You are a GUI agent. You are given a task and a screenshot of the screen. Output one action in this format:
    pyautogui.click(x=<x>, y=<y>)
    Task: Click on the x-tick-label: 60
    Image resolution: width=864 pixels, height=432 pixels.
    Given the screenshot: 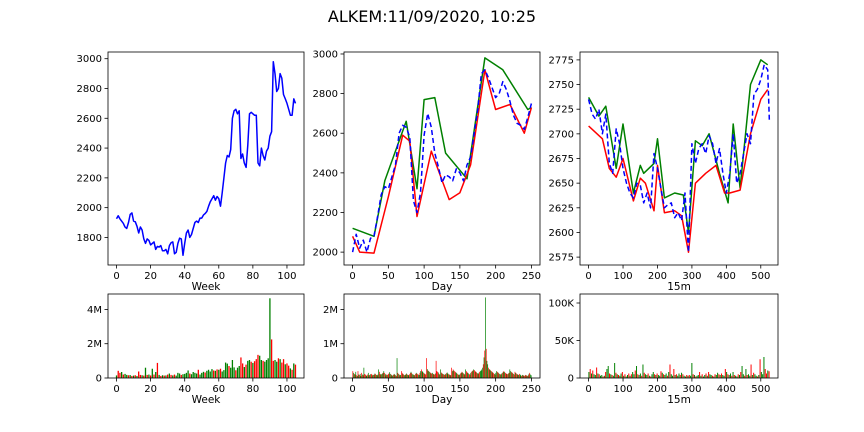 What is the action you would take?
    pyautogui.click(x=218, y=276)
    